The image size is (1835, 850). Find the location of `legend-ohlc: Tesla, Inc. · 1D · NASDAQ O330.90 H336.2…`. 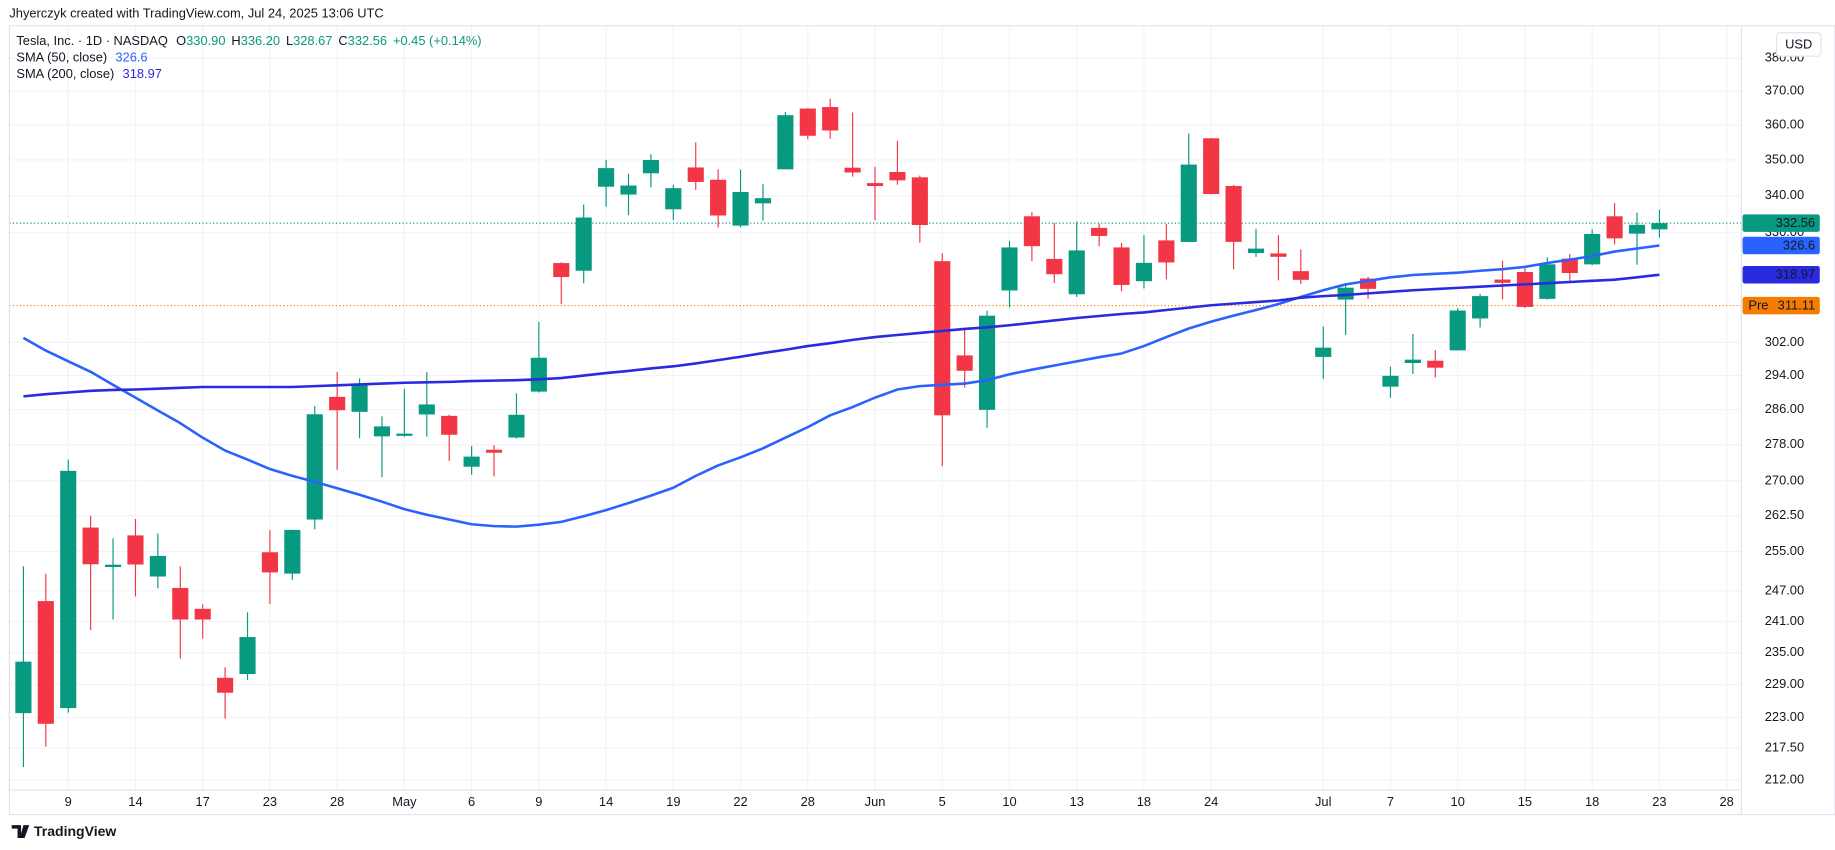

legend-ohlc: Tesla, Inc. · 1D · NASDAQ O330.90 H336.2… is located at coordinates (248, 41).